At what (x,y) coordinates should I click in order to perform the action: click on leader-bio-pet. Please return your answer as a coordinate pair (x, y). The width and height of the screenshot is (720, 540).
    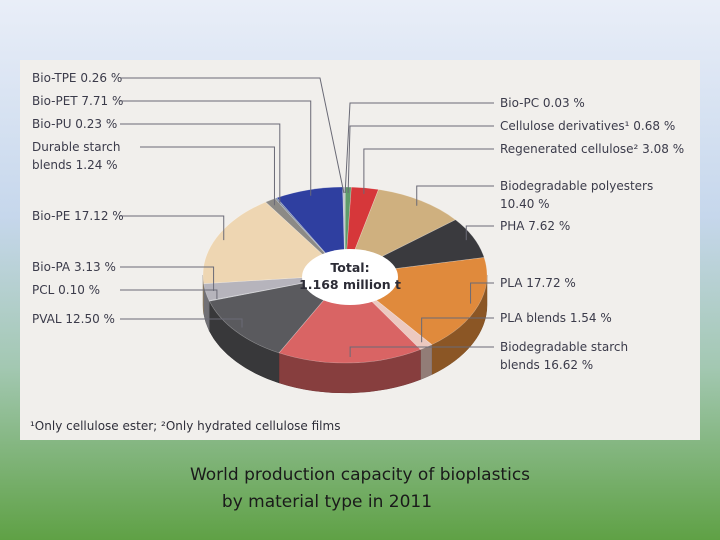
    Looking at the image, I should click on (216, 148).